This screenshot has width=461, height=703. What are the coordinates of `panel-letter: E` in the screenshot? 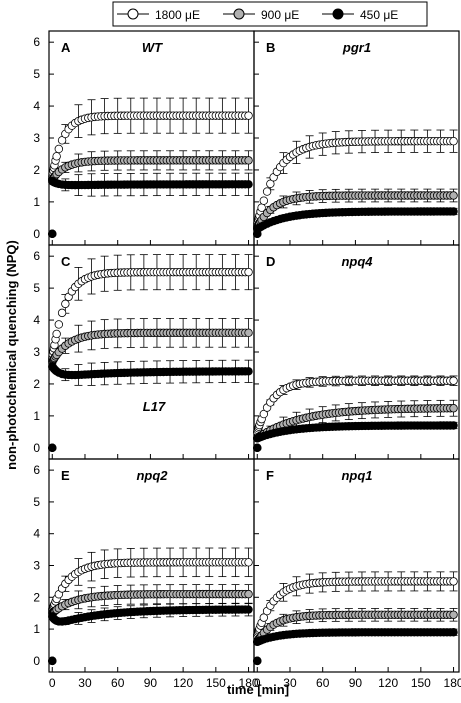 It's located at (65, 475).